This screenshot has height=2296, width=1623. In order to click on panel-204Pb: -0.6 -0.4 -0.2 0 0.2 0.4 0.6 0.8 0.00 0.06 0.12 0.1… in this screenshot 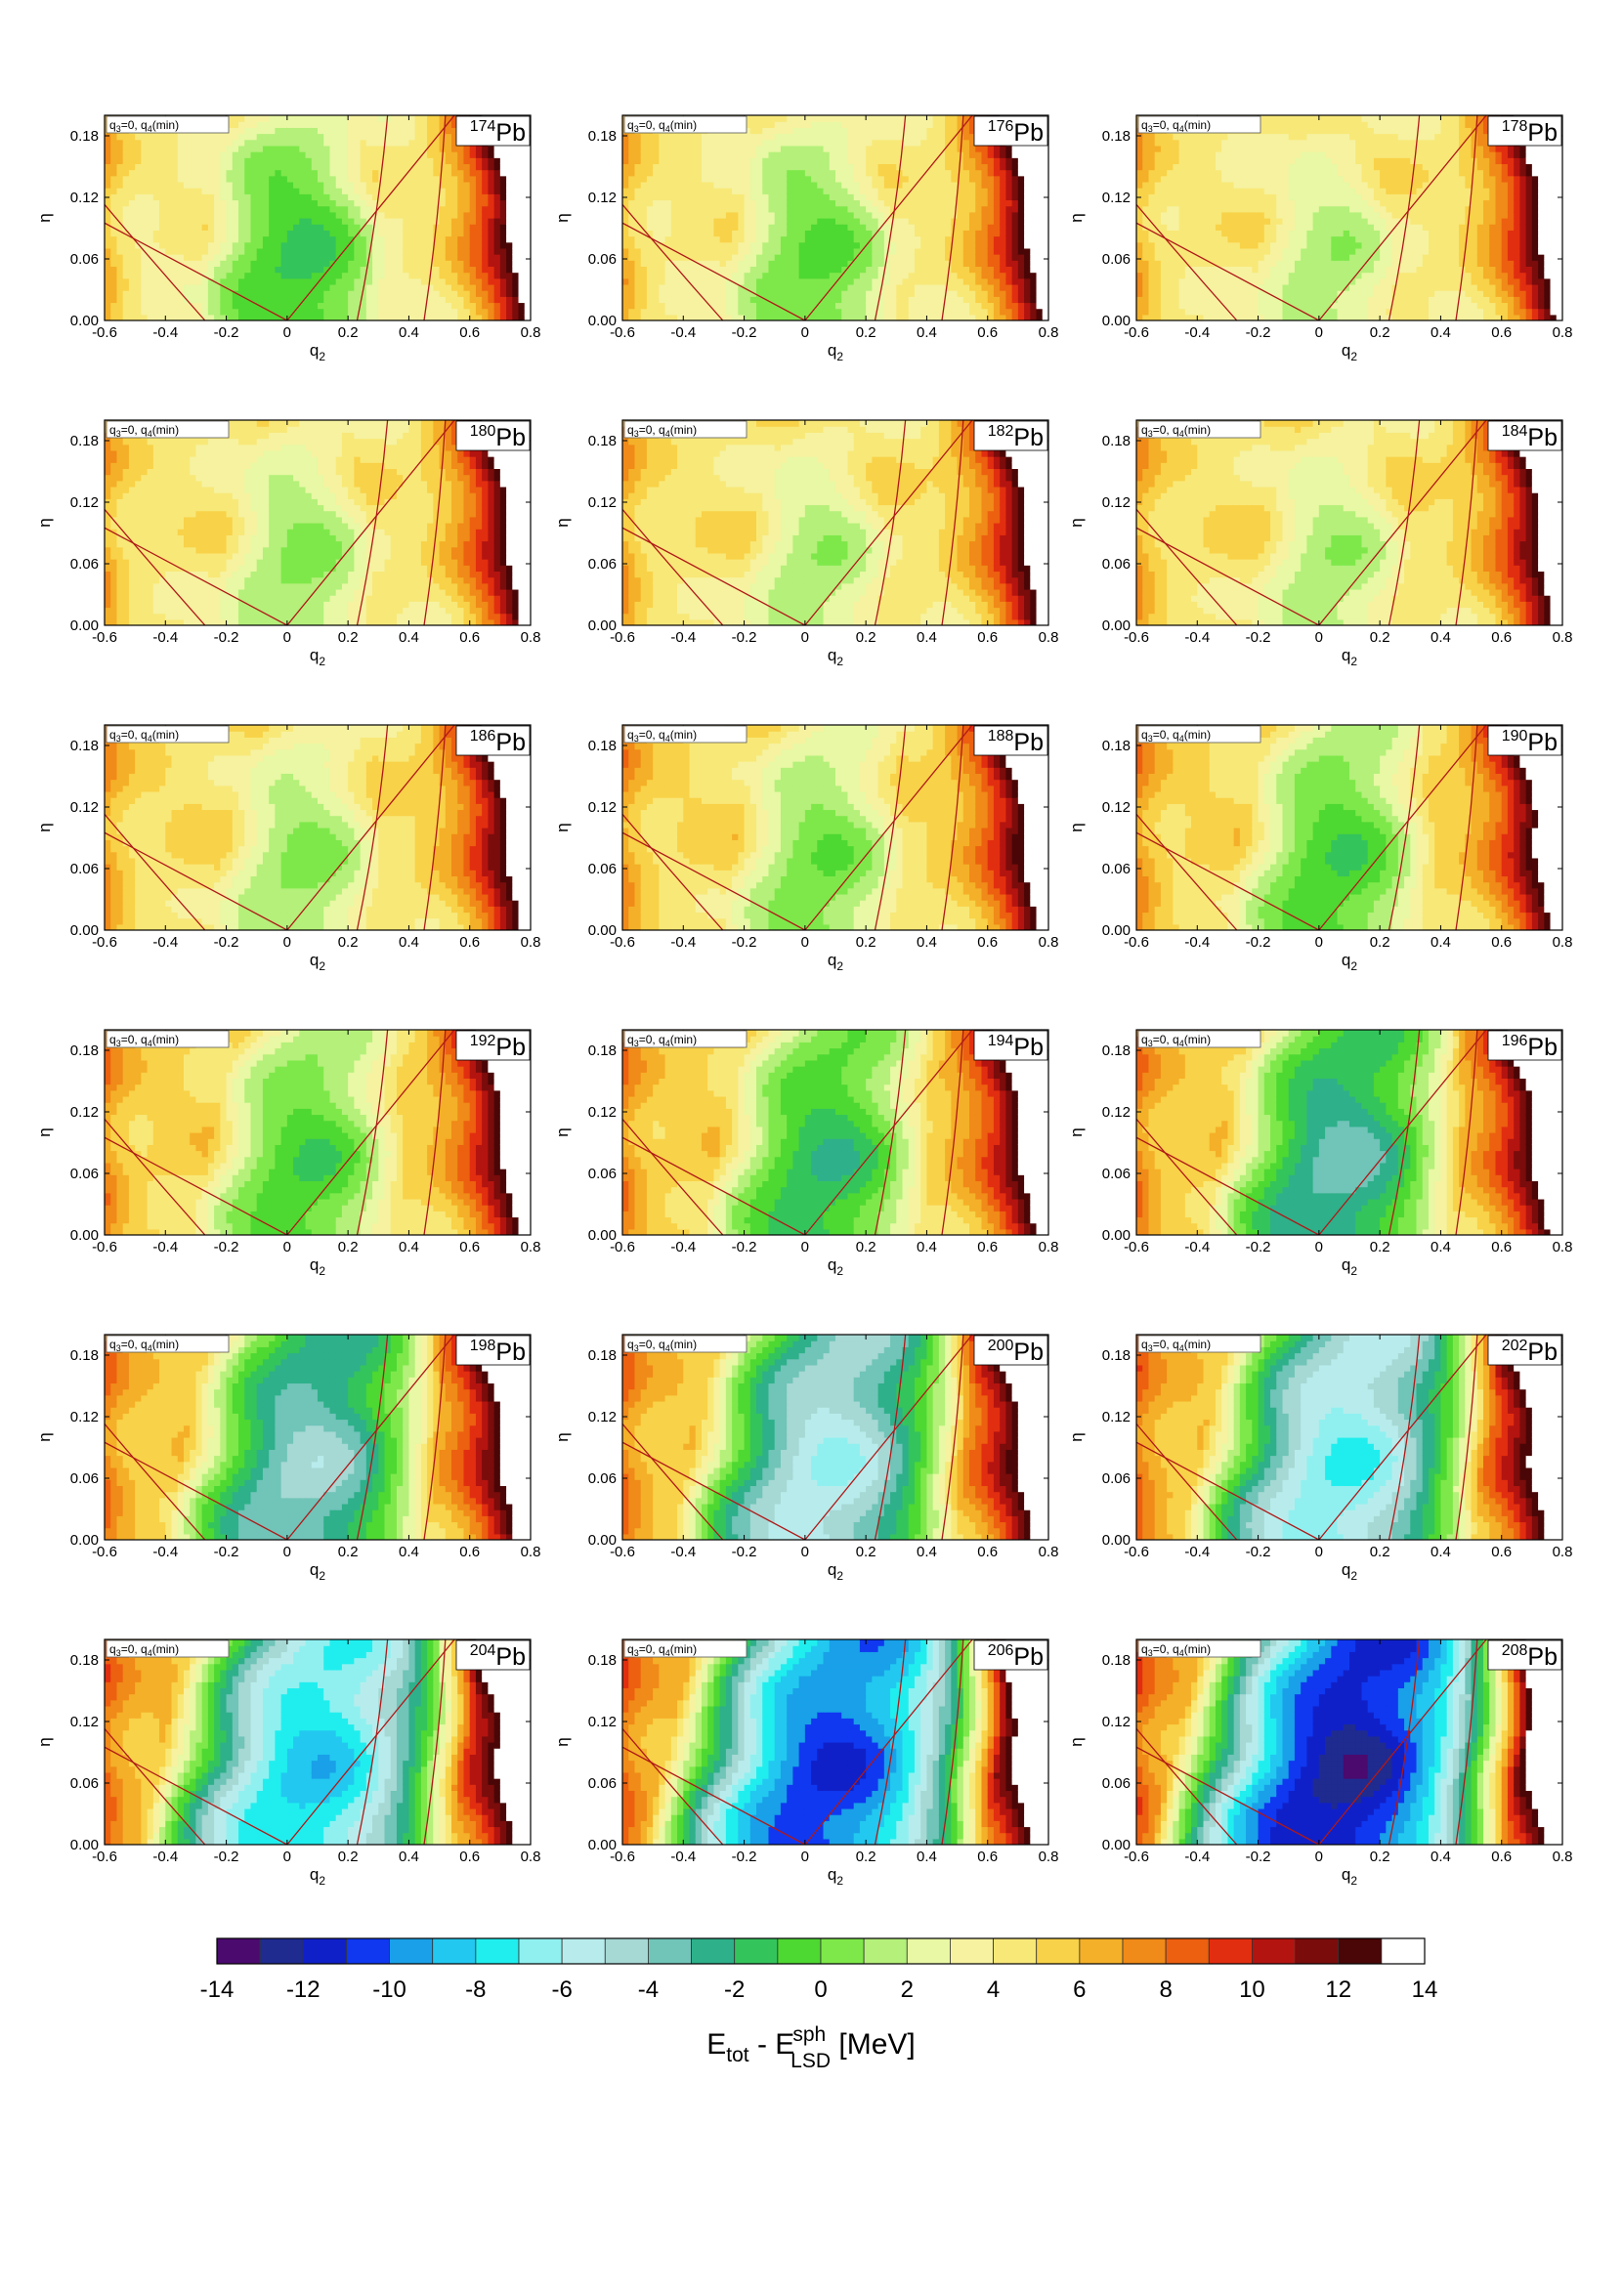, I will do `click(287, 1763)`.